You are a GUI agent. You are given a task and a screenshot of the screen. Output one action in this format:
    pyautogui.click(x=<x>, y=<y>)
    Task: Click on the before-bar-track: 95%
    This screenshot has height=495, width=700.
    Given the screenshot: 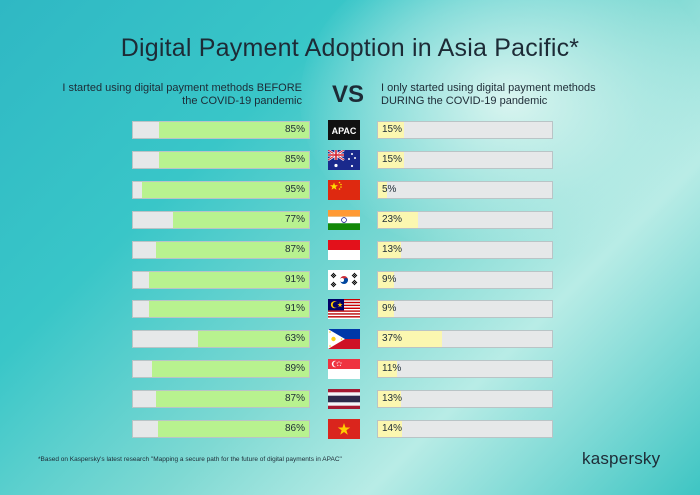 What is the action you would take?
    pyautogui.click(x=221, y=190)
    